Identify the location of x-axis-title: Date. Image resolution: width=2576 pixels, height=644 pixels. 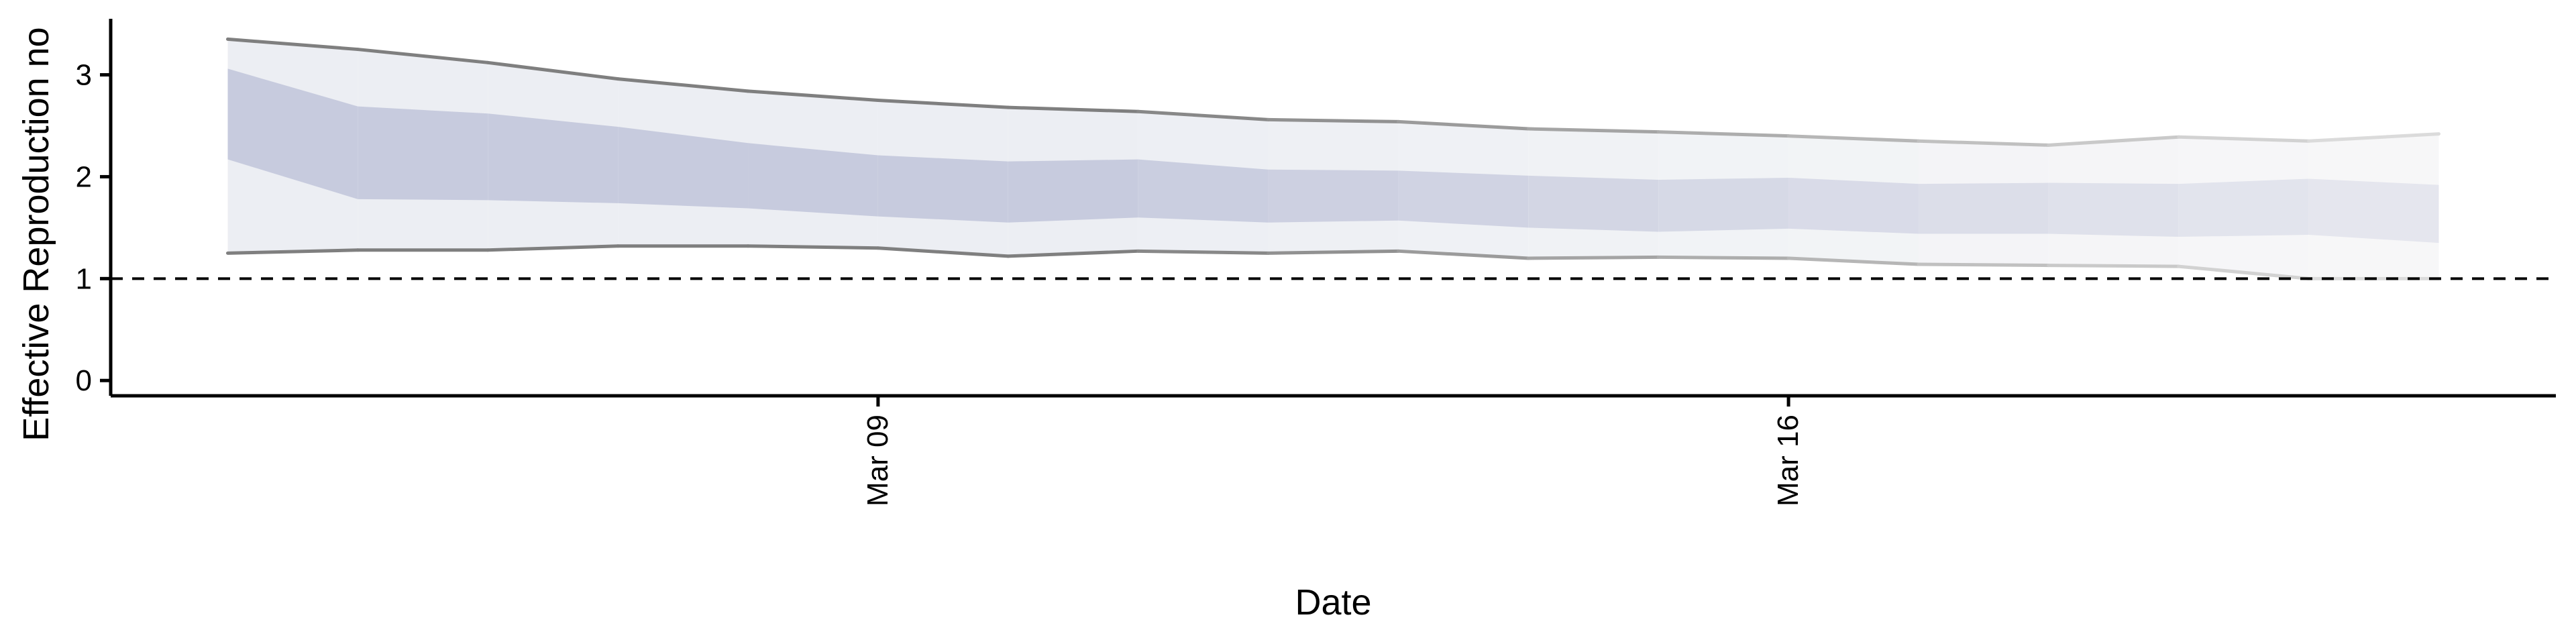
(1333, 602).